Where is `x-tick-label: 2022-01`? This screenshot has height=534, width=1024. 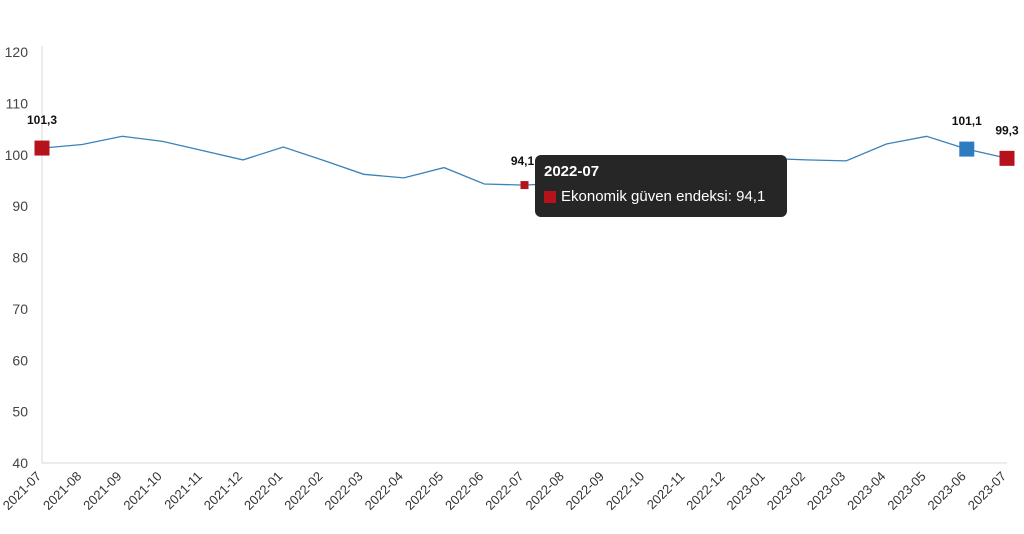 x-tick-label: 2022-01 is located at coordinates (263, 491).